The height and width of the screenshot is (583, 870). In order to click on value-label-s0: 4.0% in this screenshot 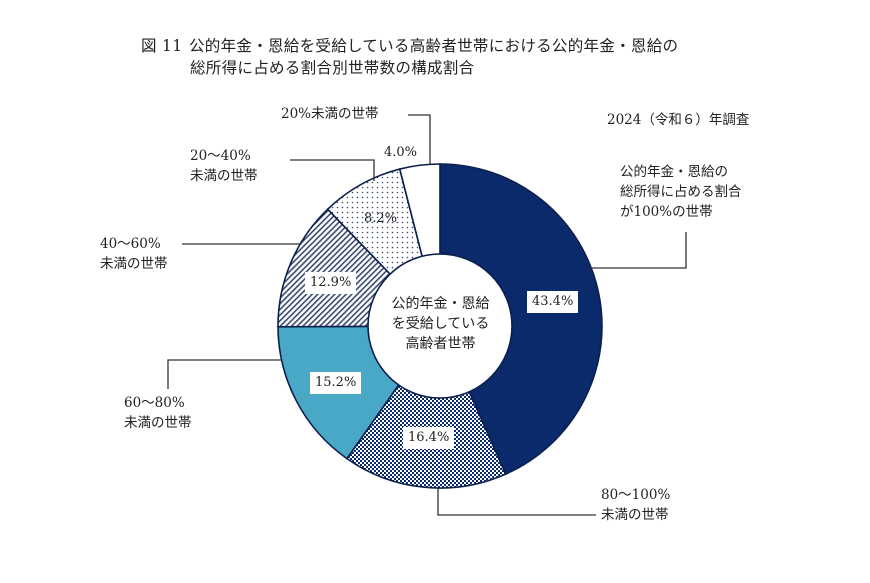, I will do `click(401, 152)`.